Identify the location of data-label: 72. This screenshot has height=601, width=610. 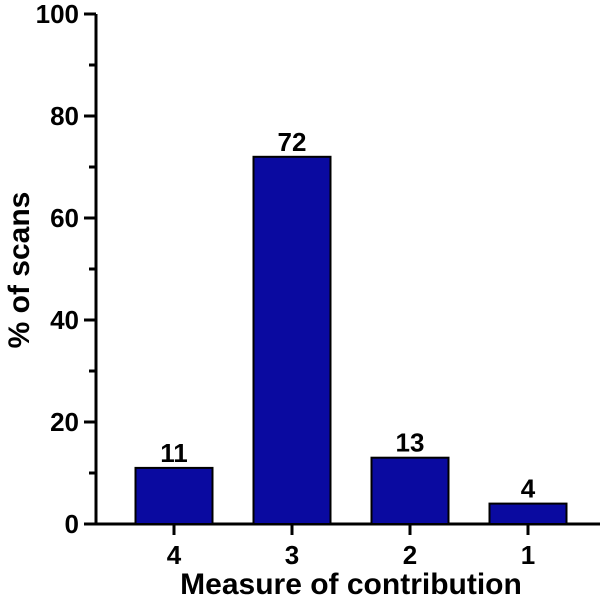
(292, 142).